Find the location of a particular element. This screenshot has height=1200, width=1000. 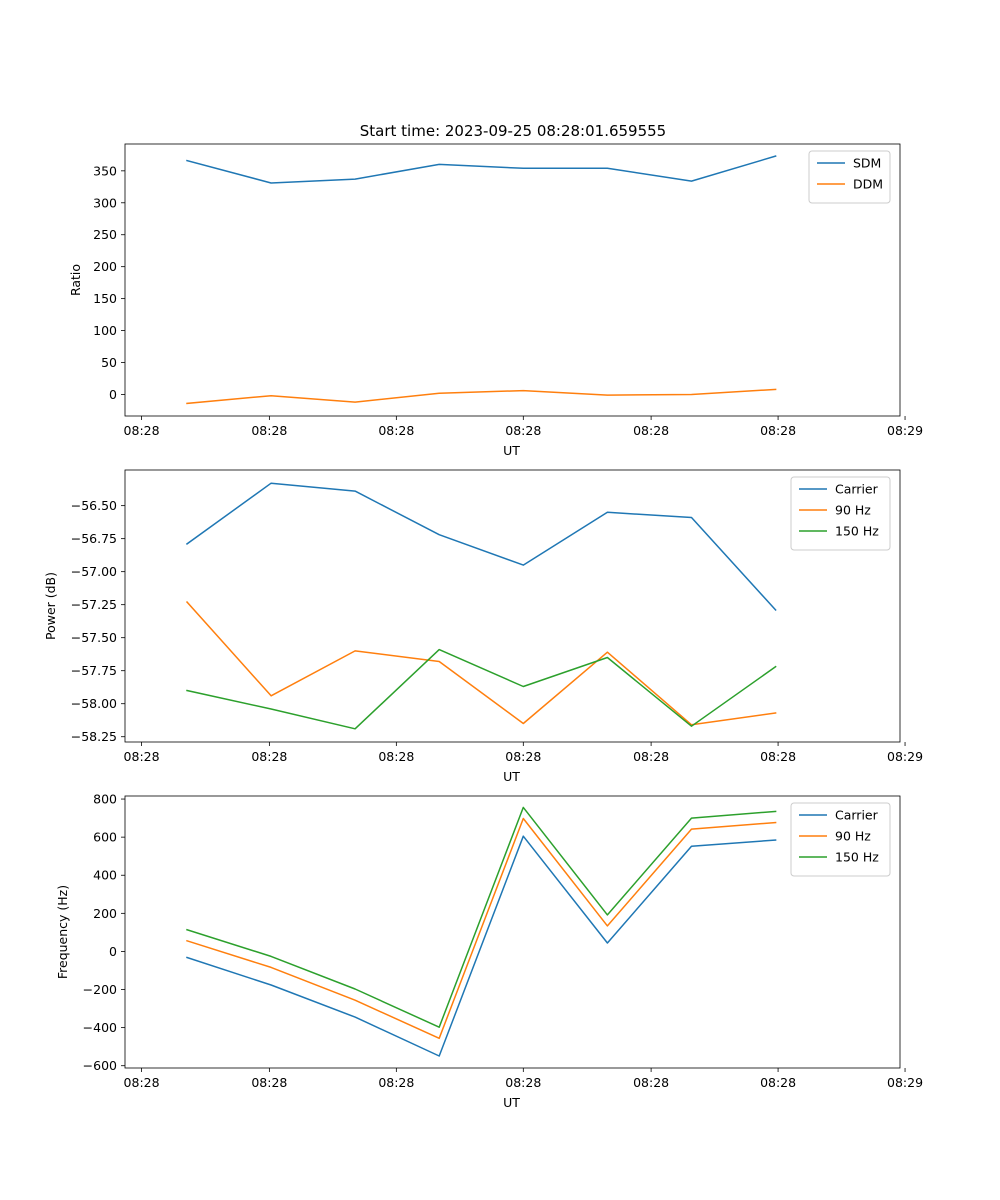

y-tick-label: 250 is located at coordinates (105, 234).